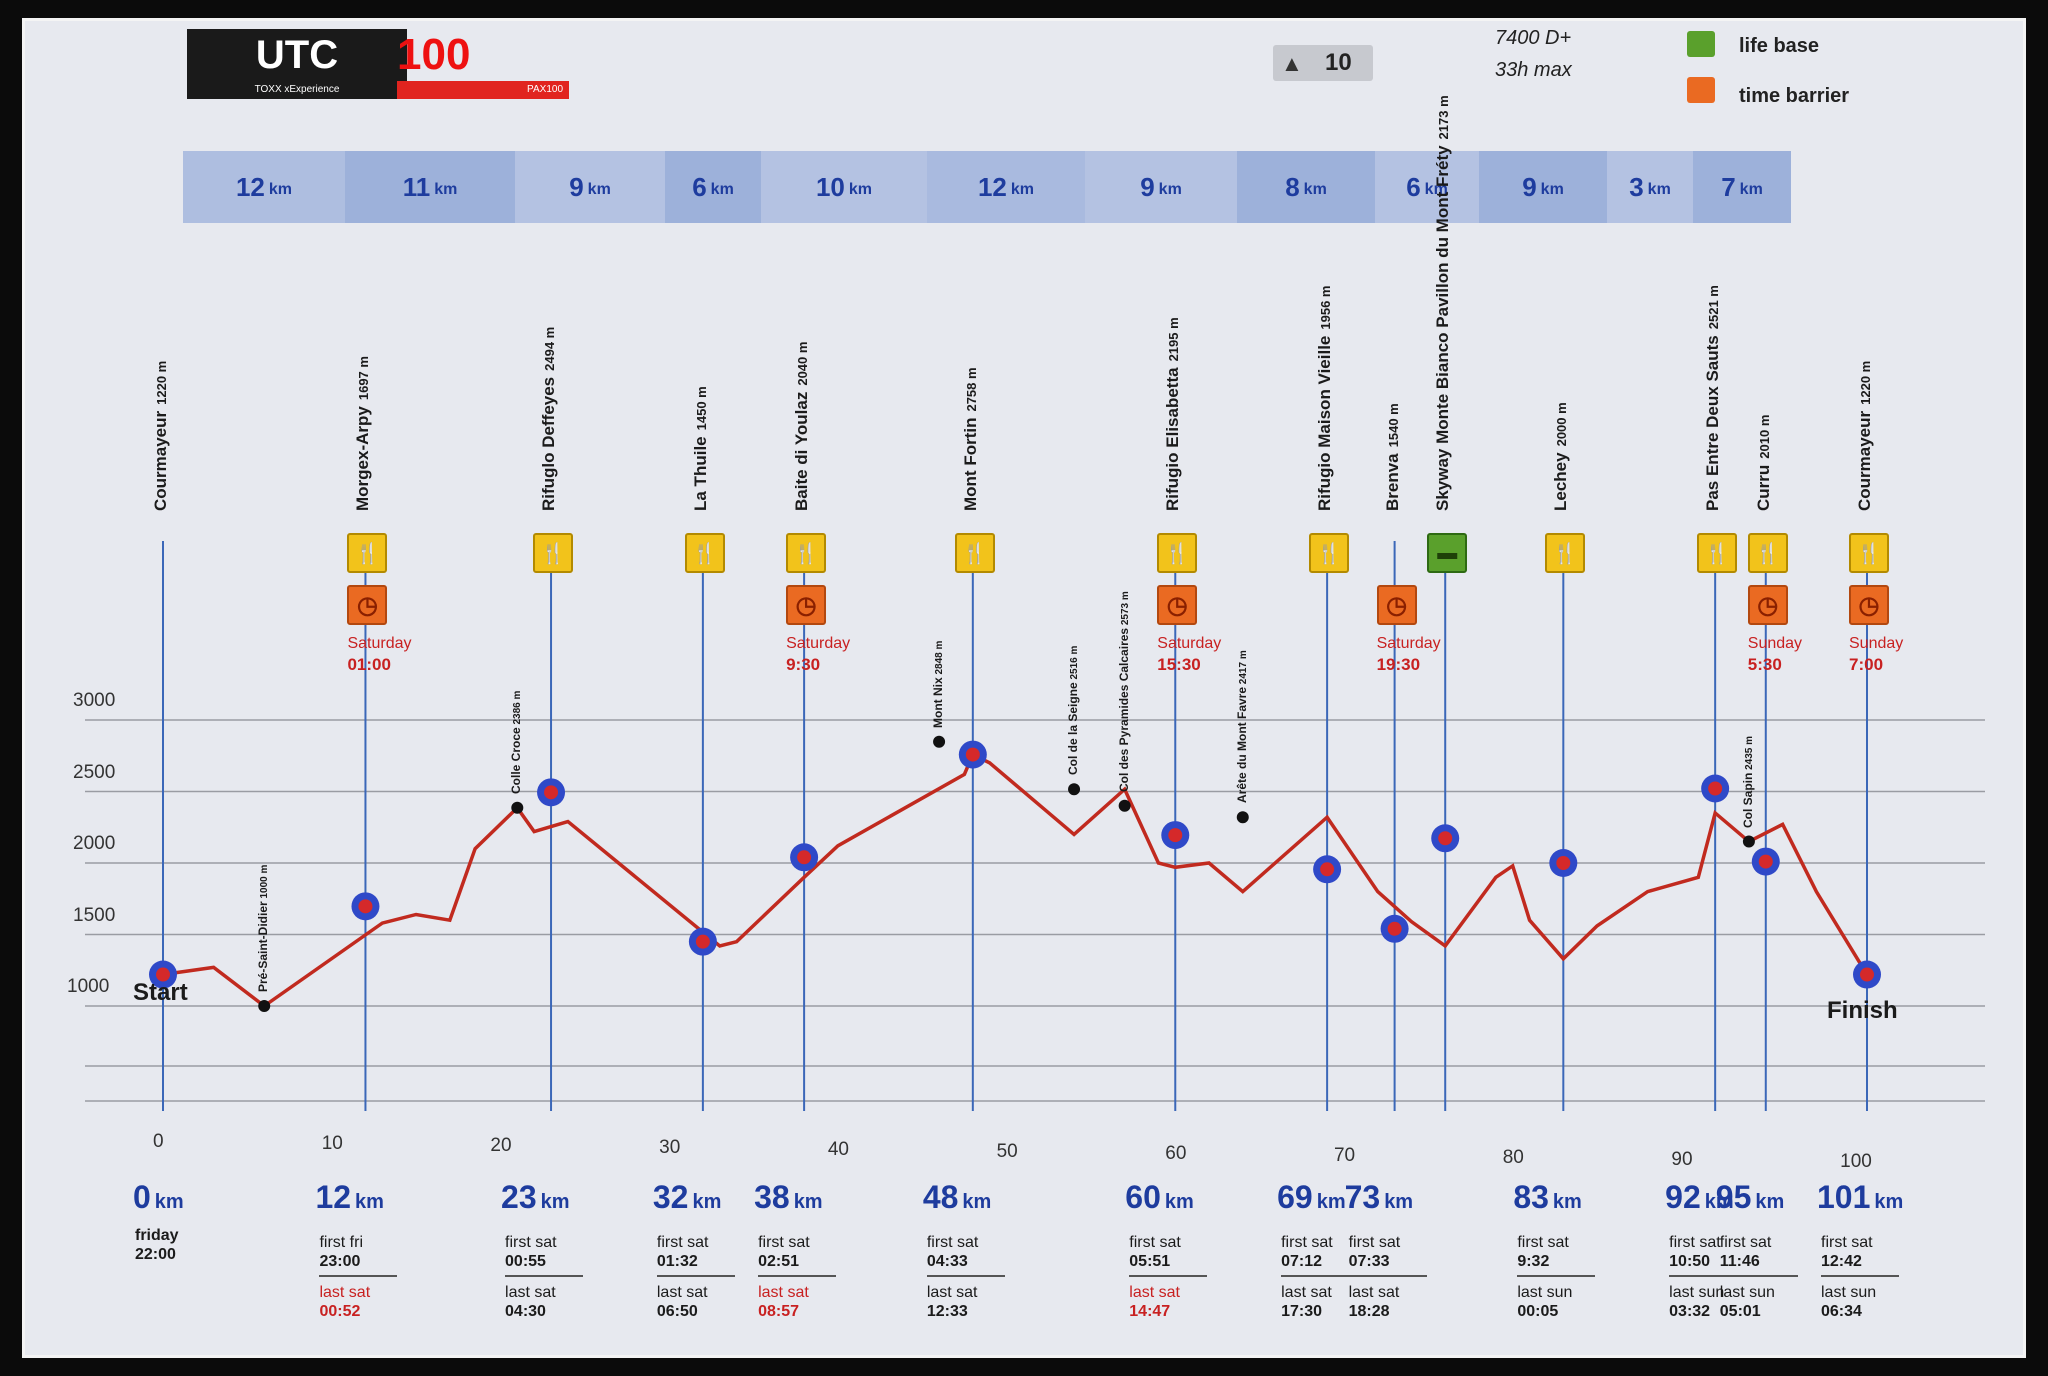  What do you see at coordinates (1779, 46) in the screenshot?
I see `legend-life-base: life base` at bounding box center [1779, 46].